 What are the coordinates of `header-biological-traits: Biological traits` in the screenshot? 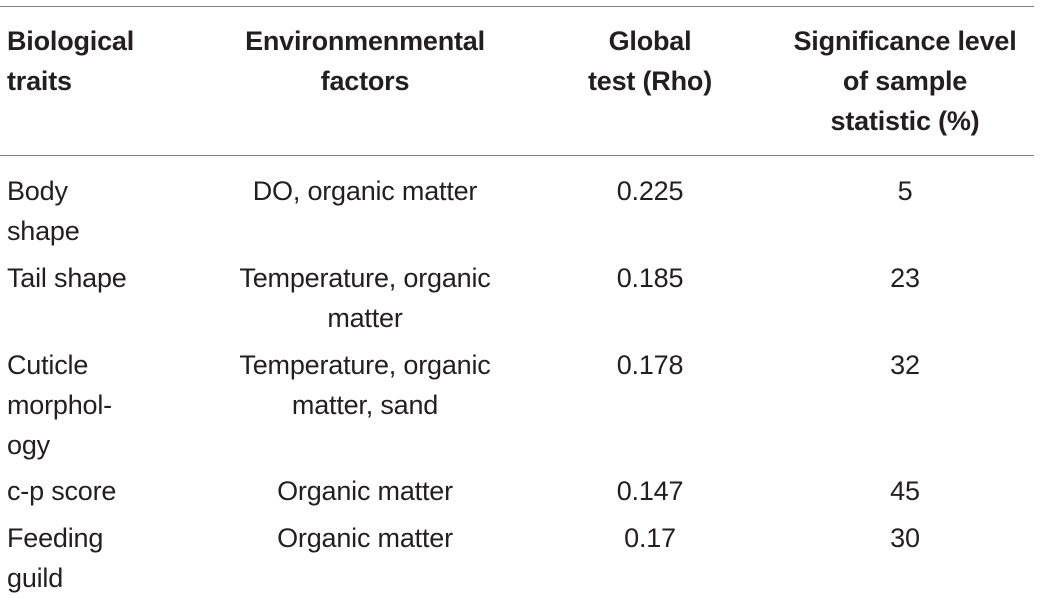 It's located at (71, 61).